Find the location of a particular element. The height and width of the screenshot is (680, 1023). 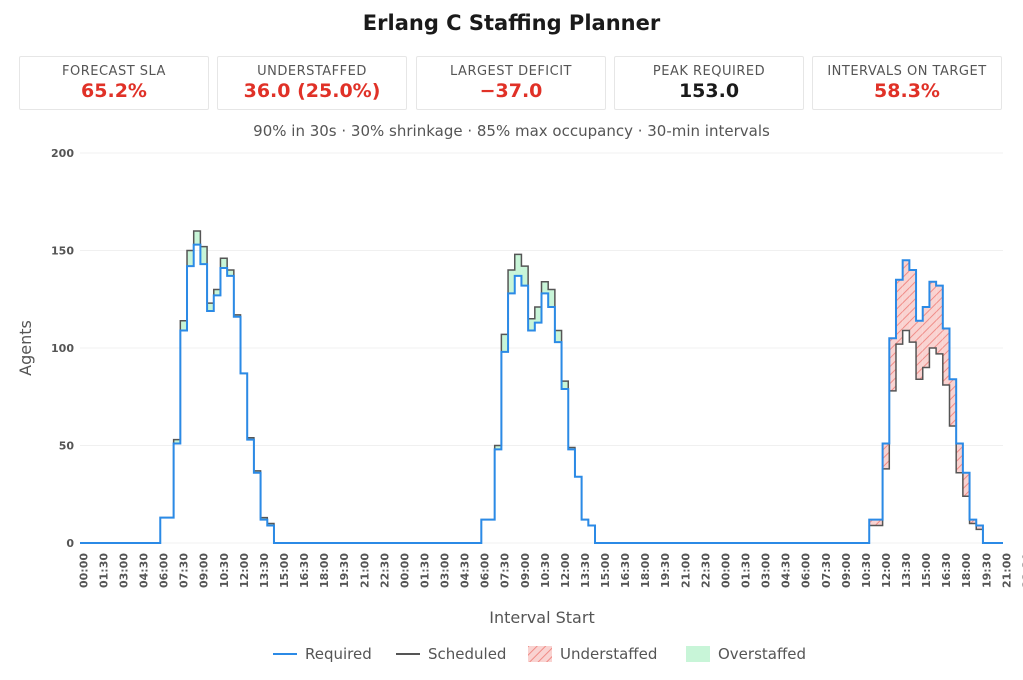

page-title: Erlang C Staffing Planner is located at coordinates (511, 23).